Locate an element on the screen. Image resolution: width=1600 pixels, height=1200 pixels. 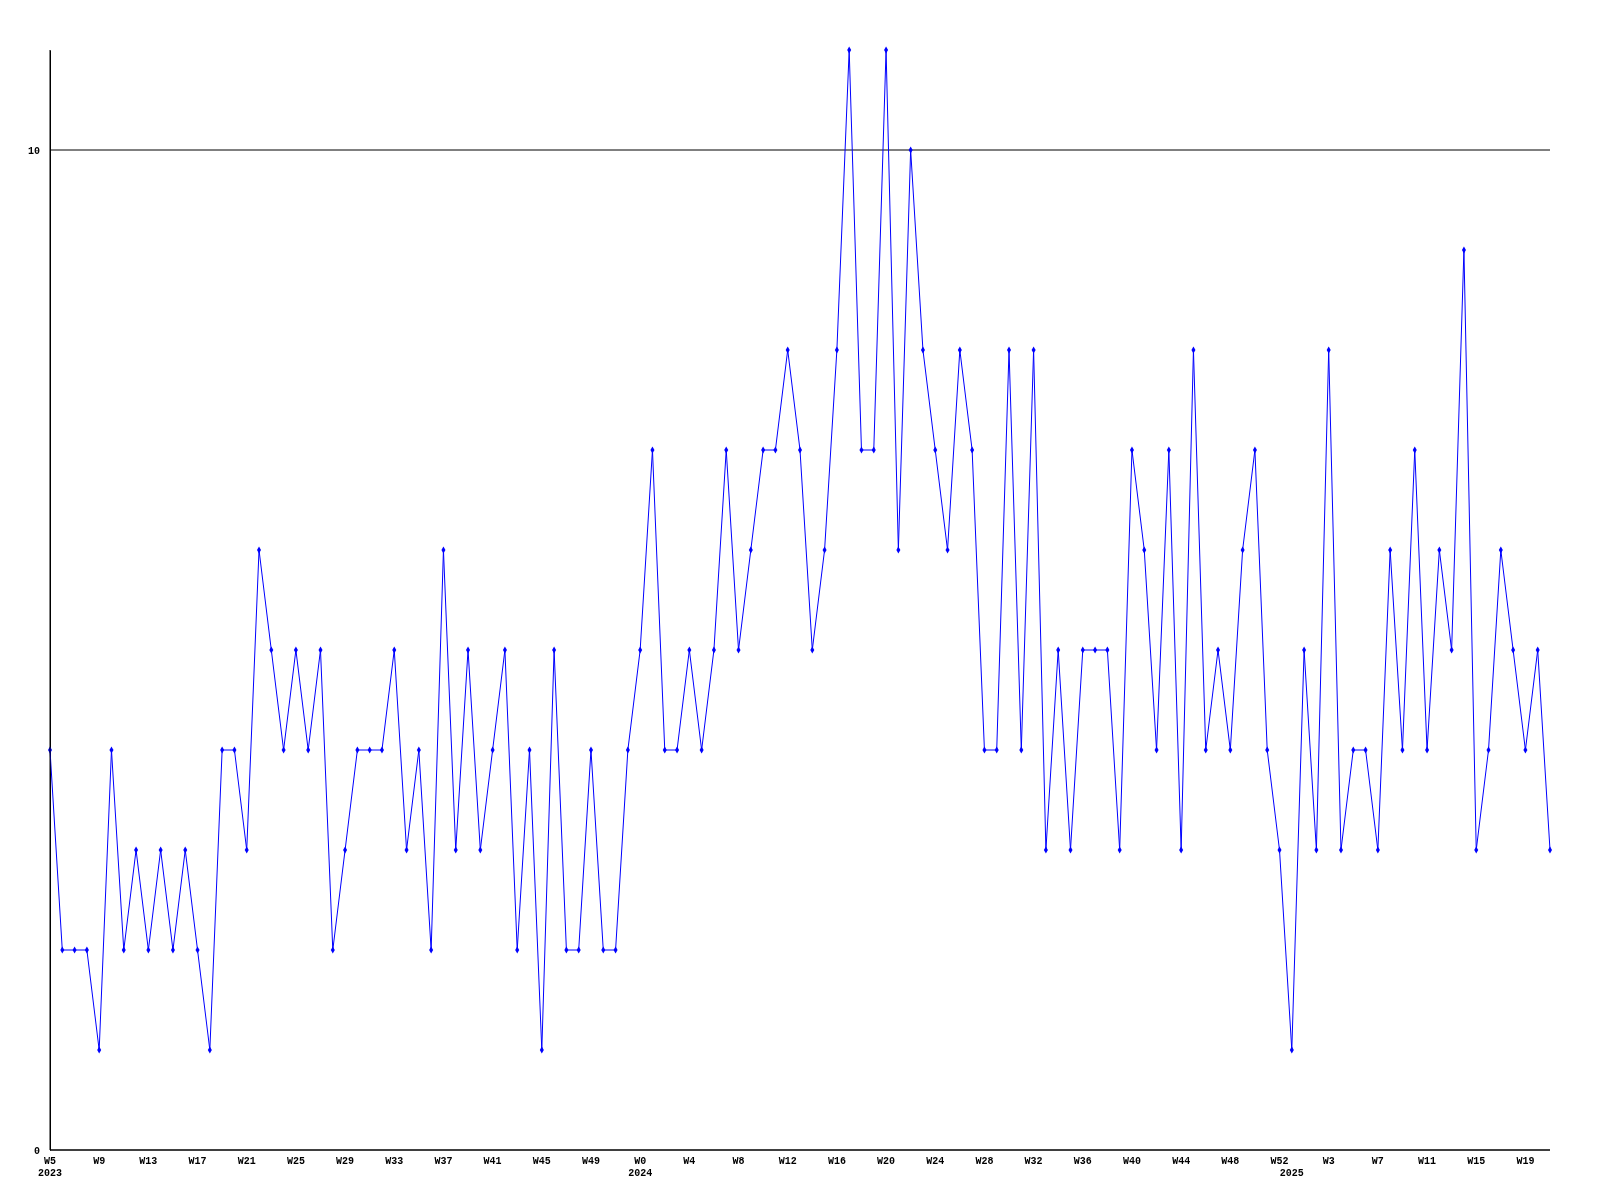
x-tick-label: W8 is located at coordinates (738, 1161).